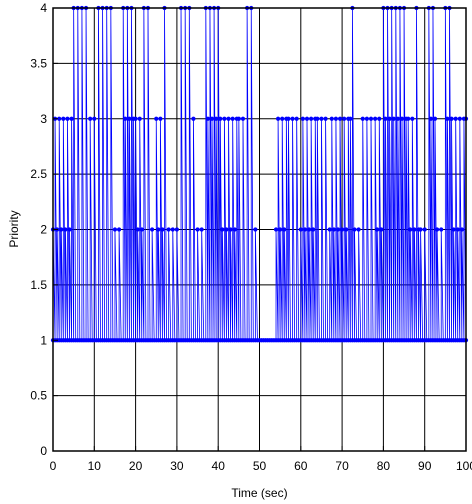 The width and height of the screenshot is (472, 504). What do you see at coordinates (177, 466) in the screenshot?
I see `x-tick-label: 30` at bounding box center [177, 466].